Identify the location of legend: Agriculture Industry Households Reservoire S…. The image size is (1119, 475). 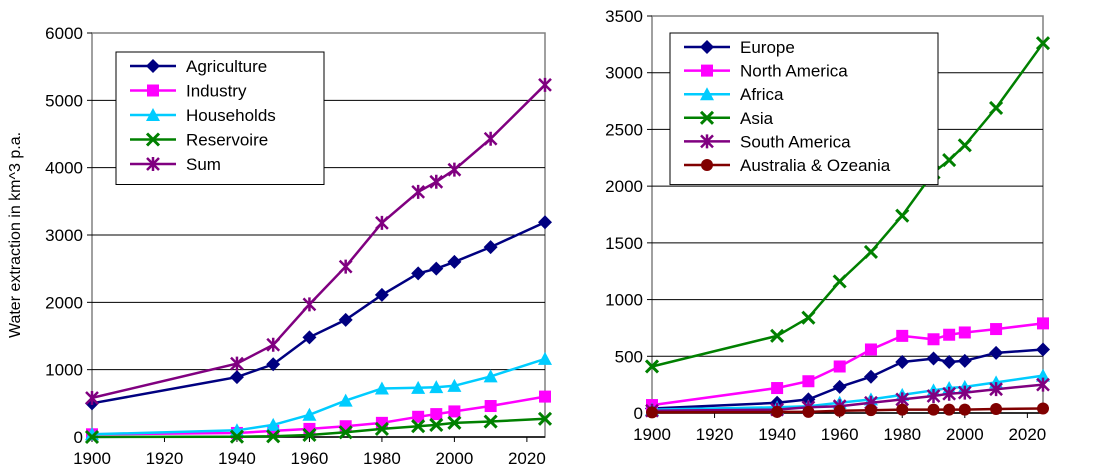
(220, 118).